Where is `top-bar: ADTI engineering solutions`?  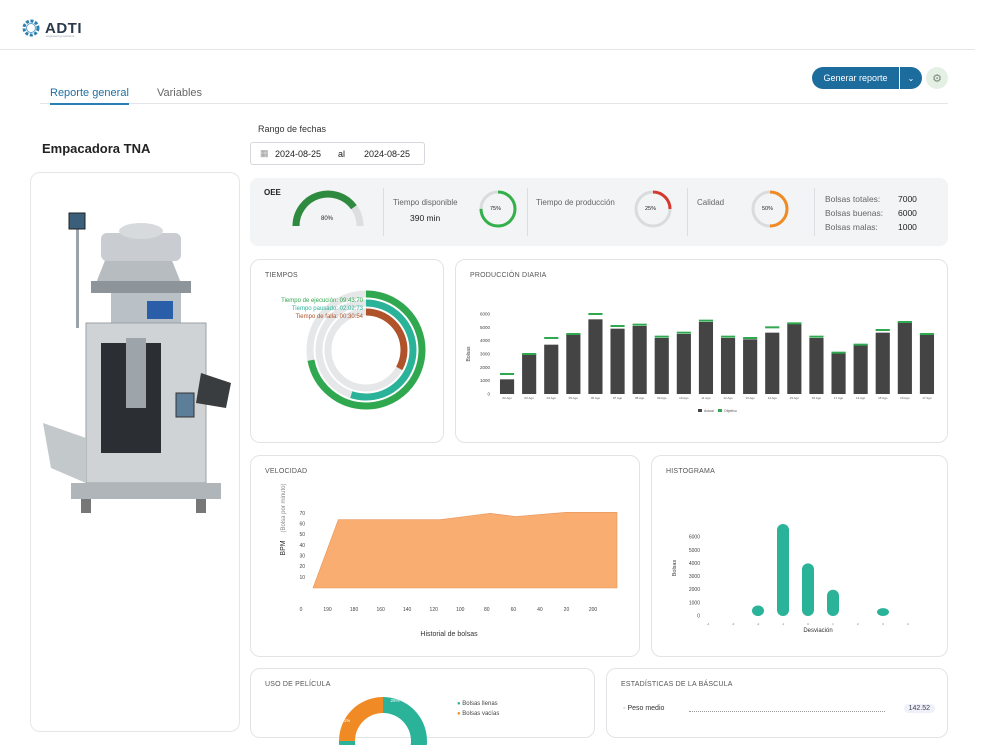
top-bar: ADTI engineering solutions is located at coordinates (487, 25).